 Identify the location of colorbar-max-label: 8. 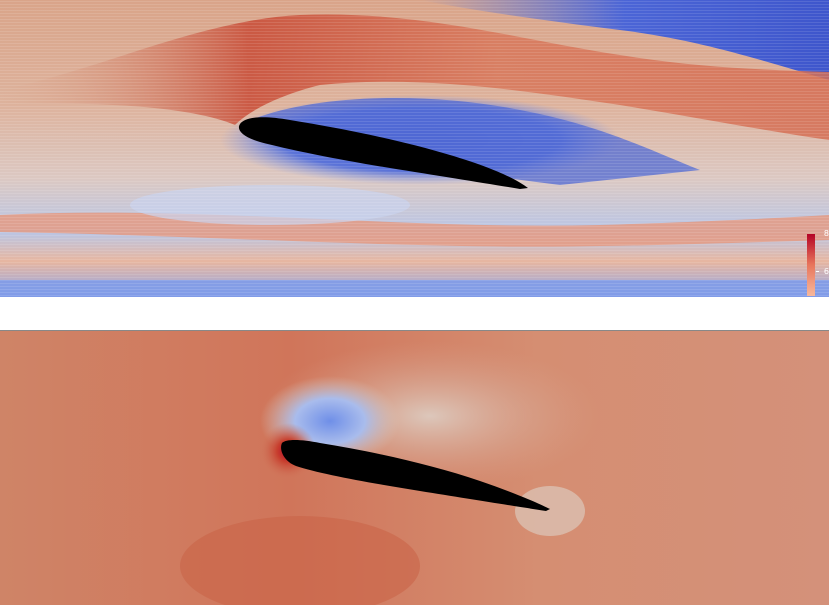
(826, 233).